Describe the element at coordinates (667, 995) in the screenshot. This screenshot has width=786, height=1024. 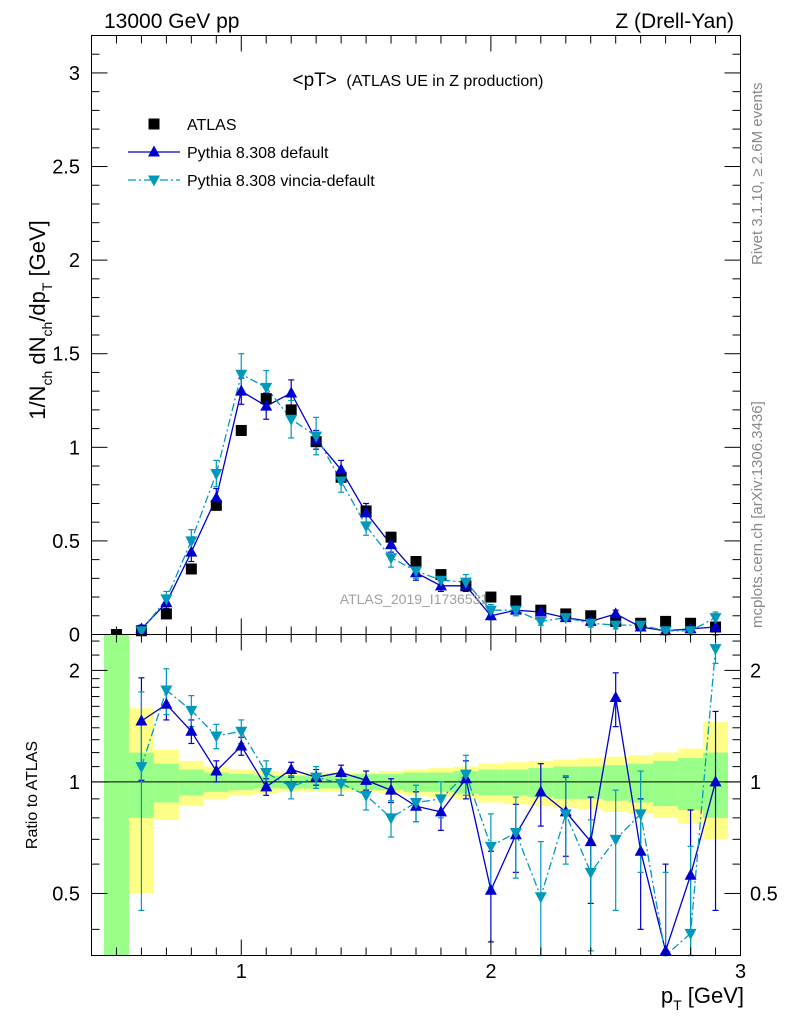
I see `xlabel-main: p` at that location.